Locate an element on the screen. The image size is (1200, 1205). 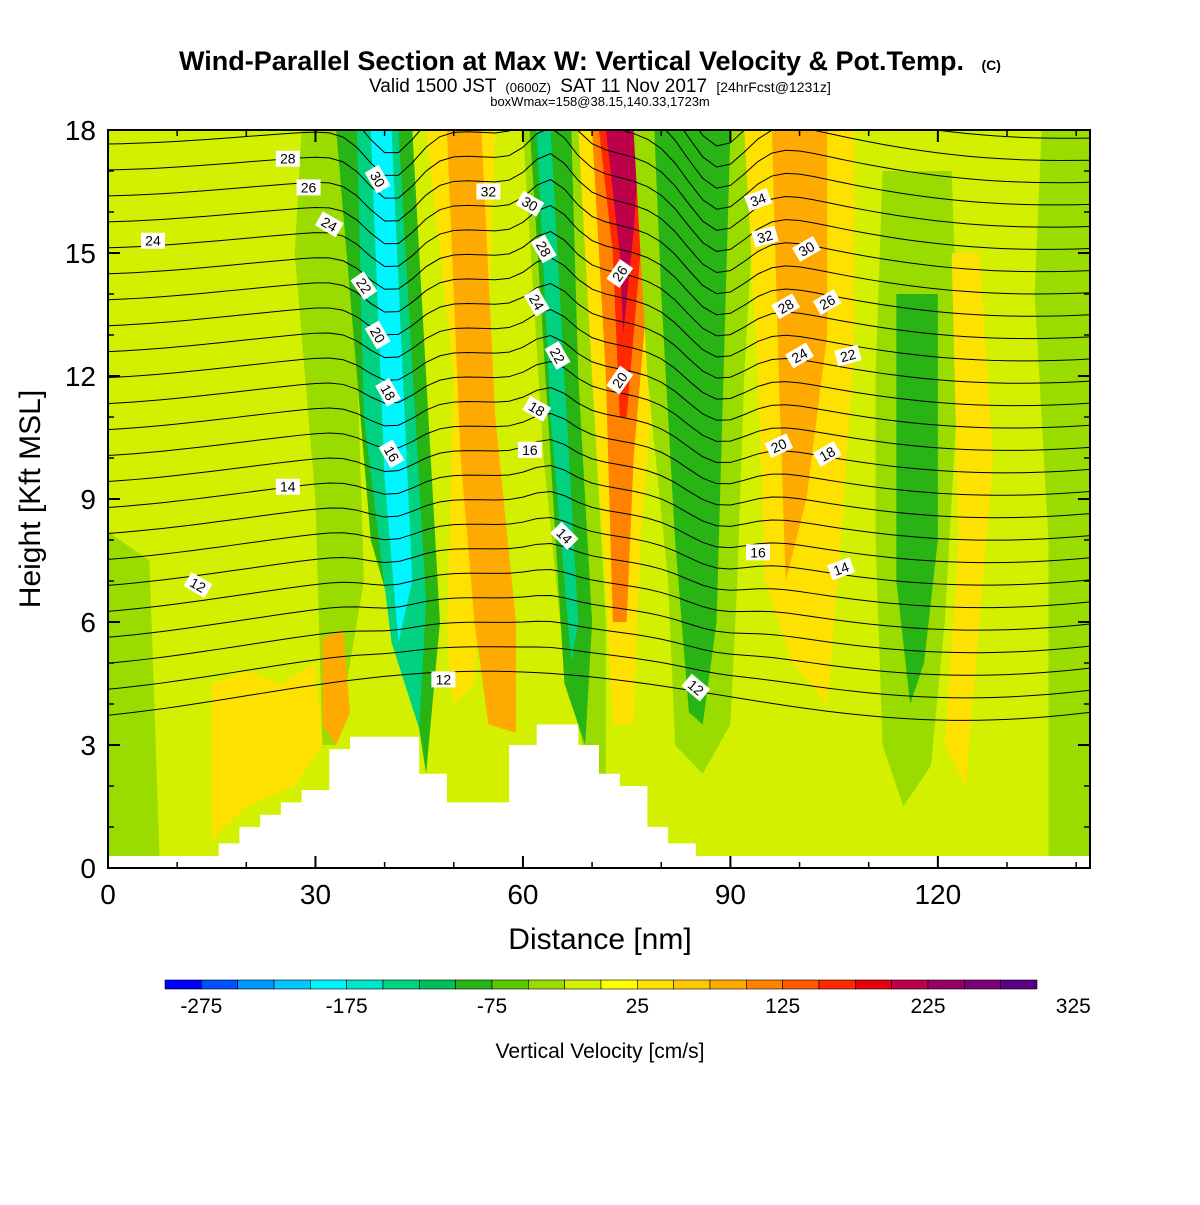
terrain-base is located at coordinates (599, 862).